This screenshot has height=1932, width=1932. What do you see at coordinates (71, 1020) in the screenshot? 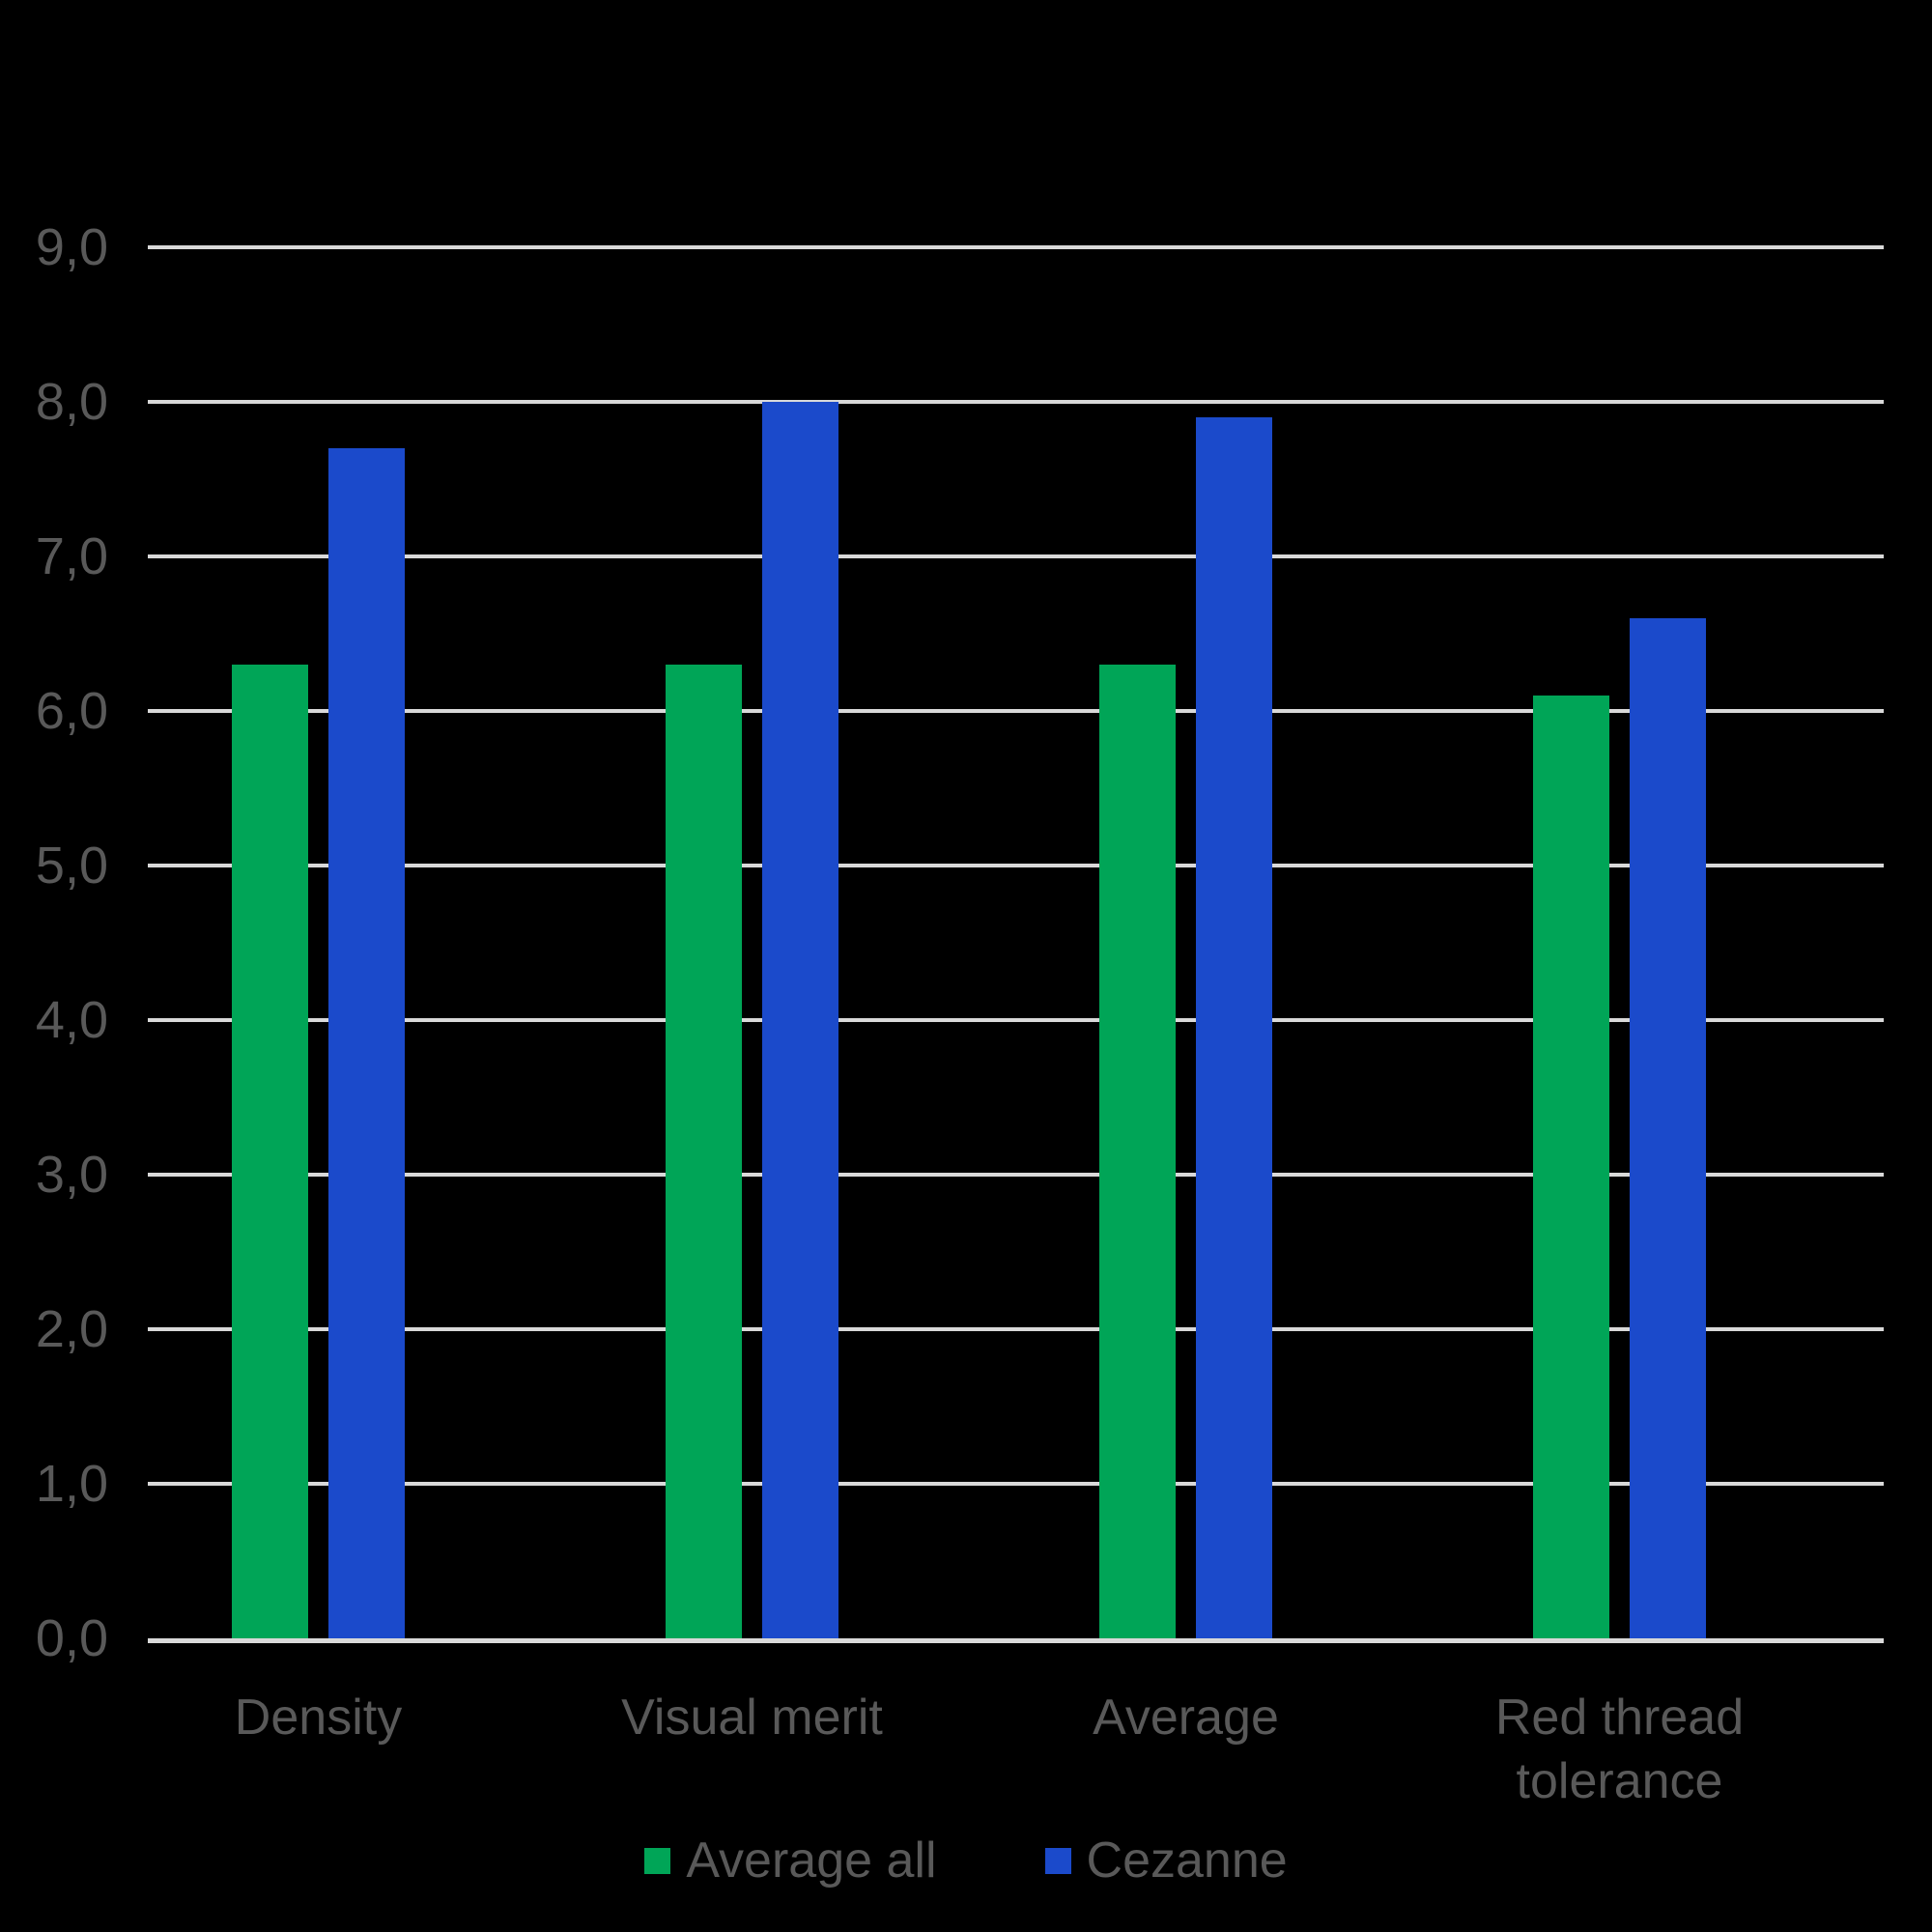
I see `y-tick-label: 4,0` at bounding box center [71, 1020].